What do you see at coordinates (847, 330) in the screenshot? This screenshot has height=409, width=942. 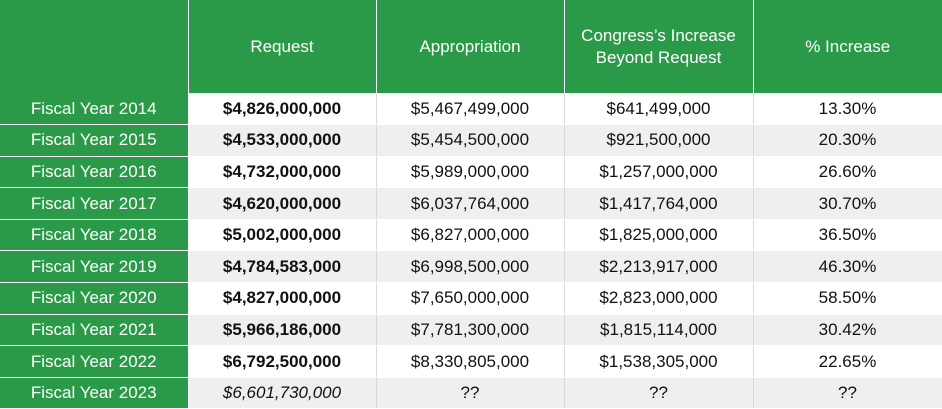 I see `cell-percent-increase: 30.42%` at bounding box center [847, 330].